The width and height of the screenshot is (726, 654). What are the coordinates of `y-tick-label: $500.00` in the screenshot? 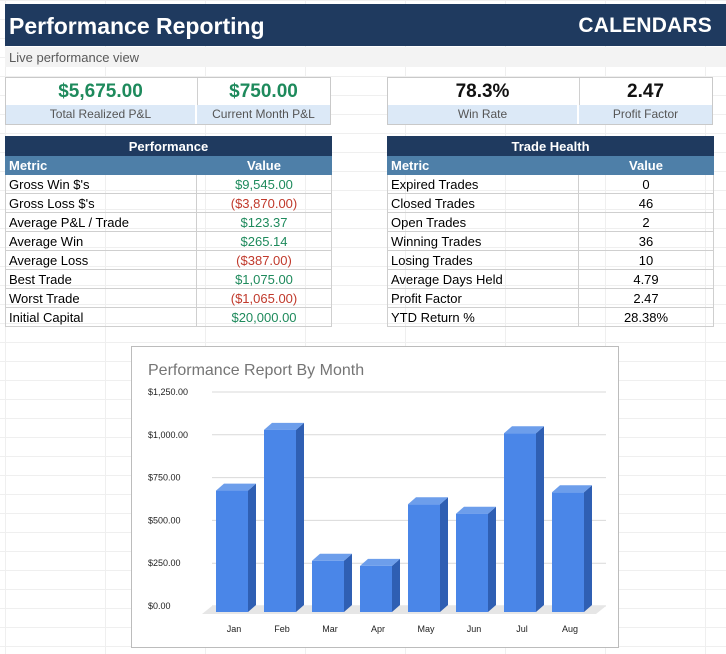 It's located at (164, 520).